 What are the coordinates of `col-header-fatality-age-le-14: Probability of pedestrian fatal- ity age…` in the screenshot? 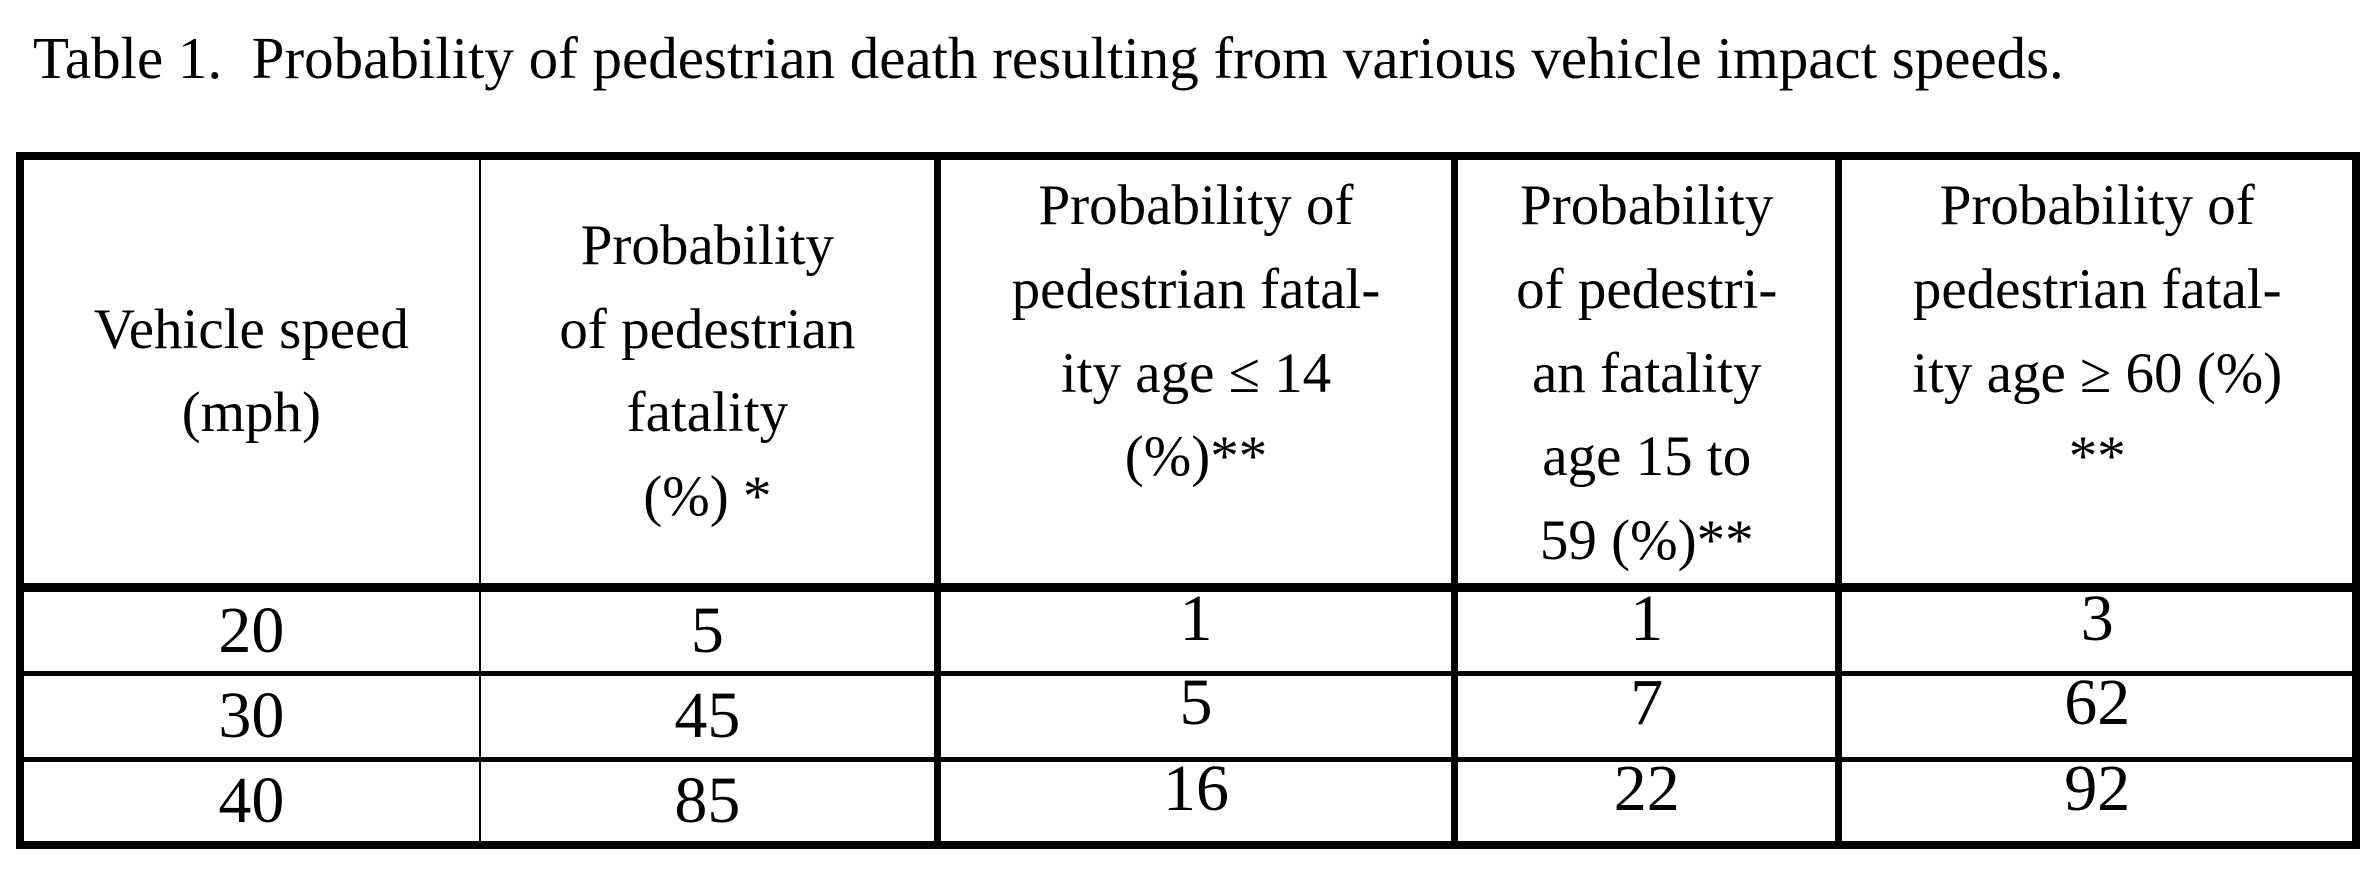 It's located at (1197, 374).